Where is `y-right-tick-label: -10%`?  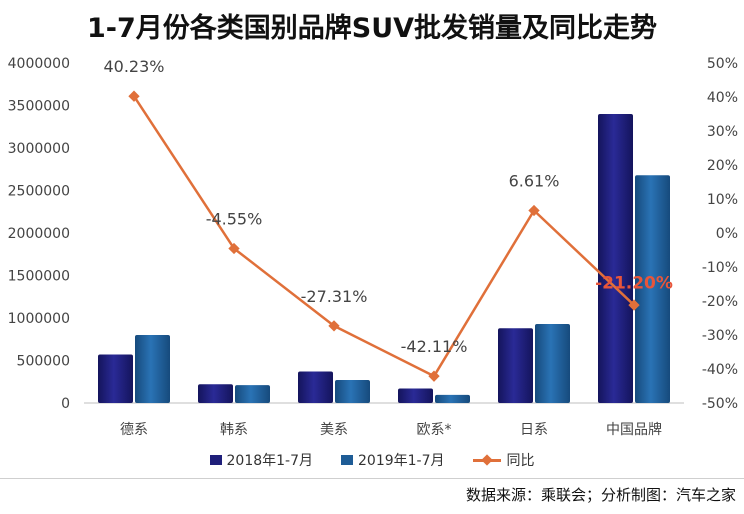
y-right-tick-label: -10% is located at coordinates (720, 268).